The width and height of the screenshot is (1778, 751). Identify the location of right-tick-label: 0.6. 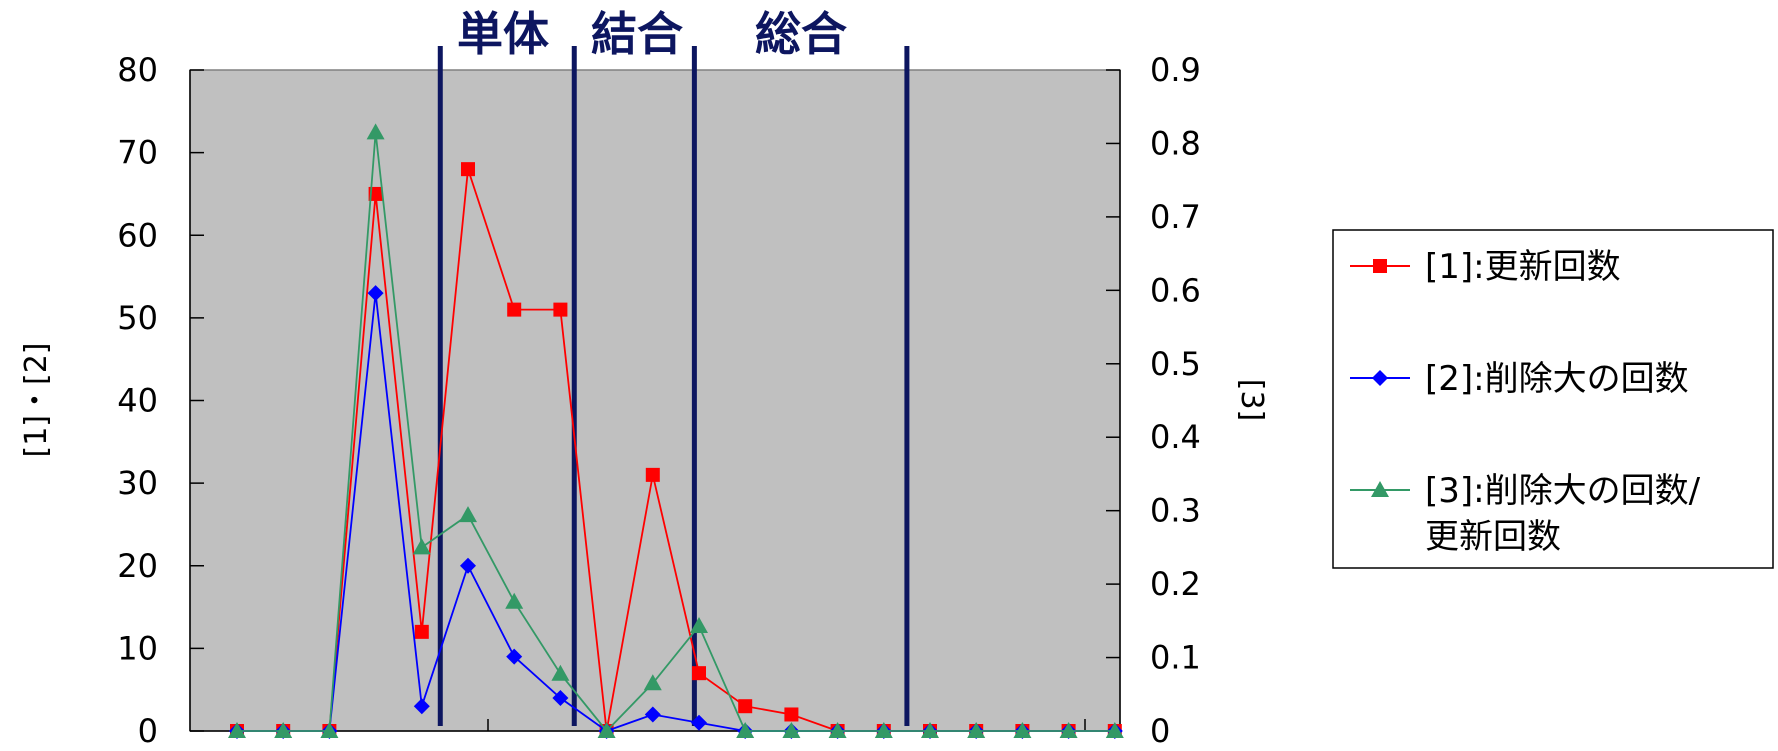
(1175, 290).